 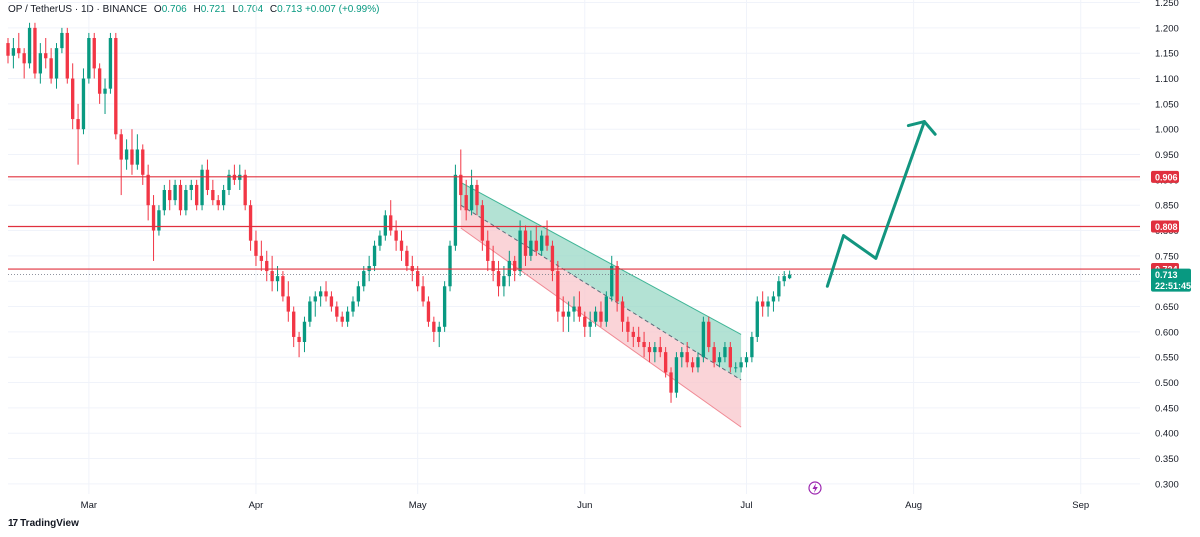 What do you see at coordinates (197, 9) in the screenshot?
I see `high-label: H` at bounding box center [197, 9].